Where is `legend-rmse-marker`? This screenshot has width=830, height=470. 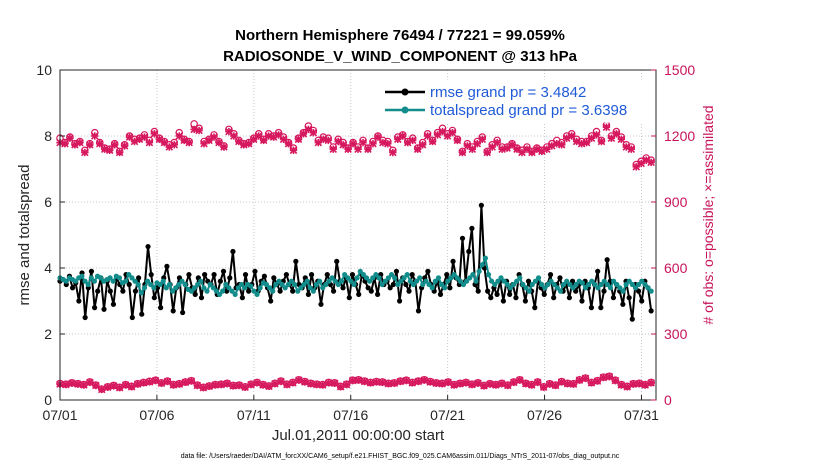 legend-rmse-marker is located at coordinates (405, 92).